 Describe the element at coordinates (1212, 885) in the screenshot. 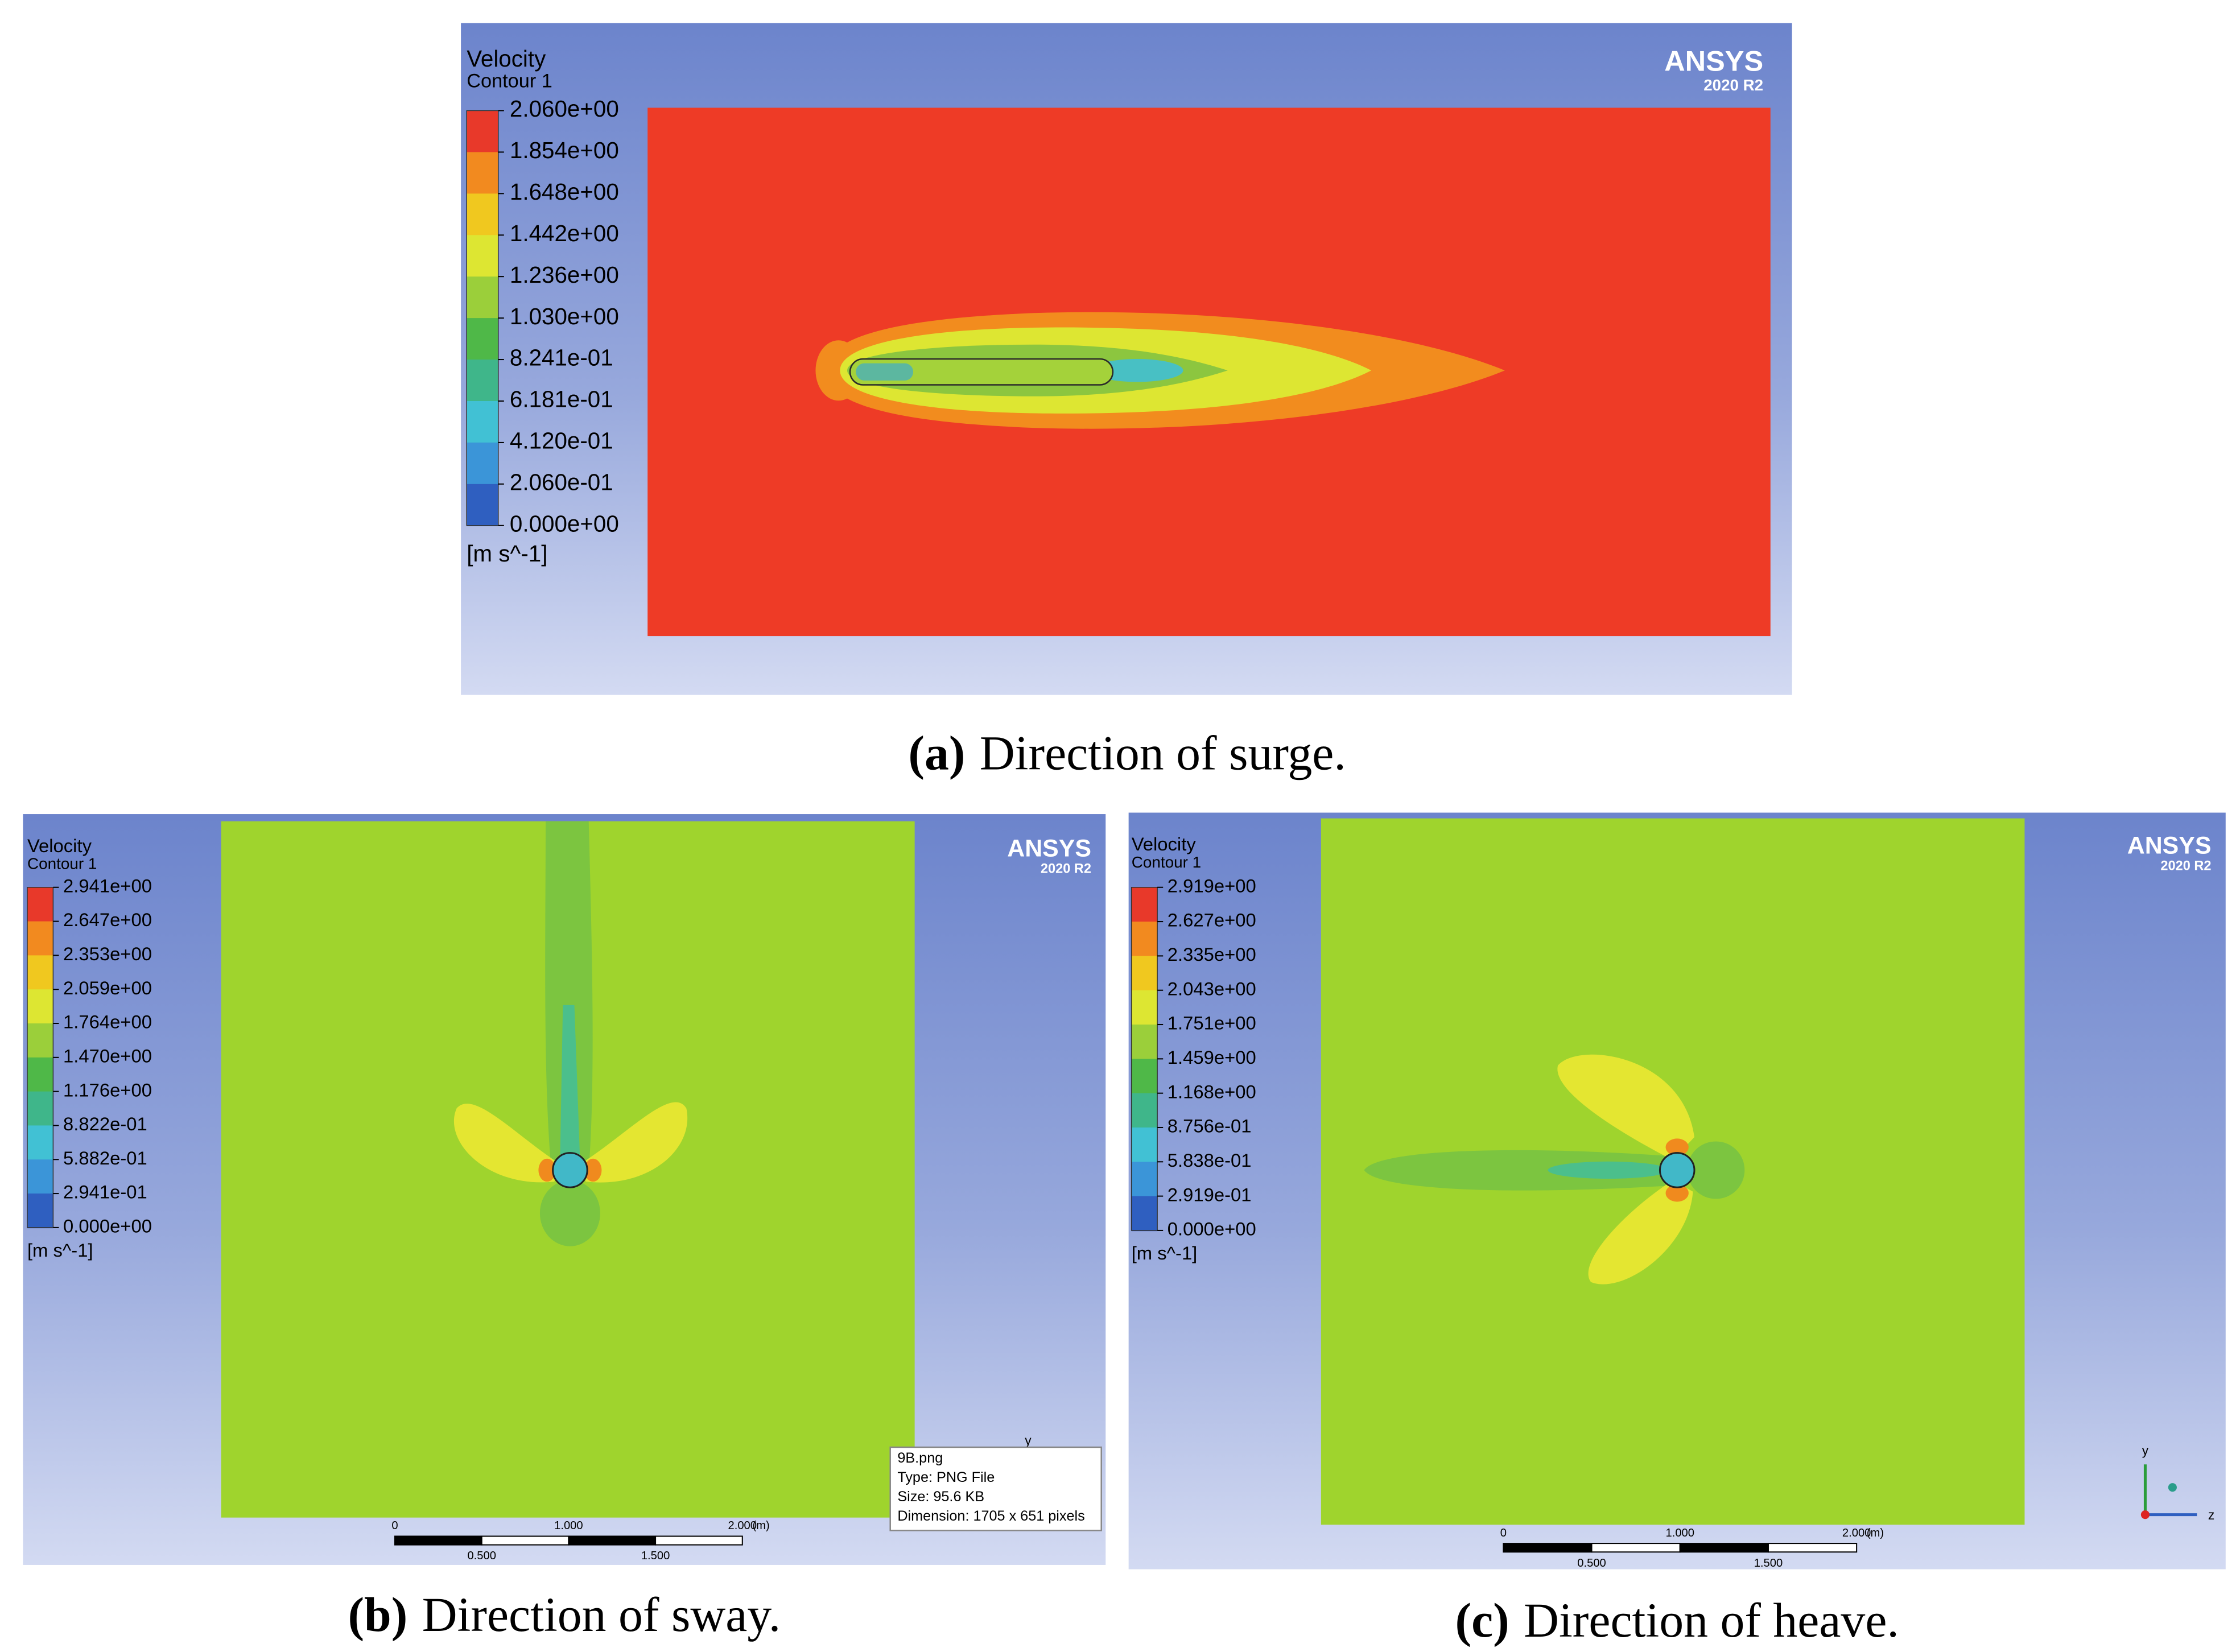

I see `legend-label: 2.919e+00` at that location.